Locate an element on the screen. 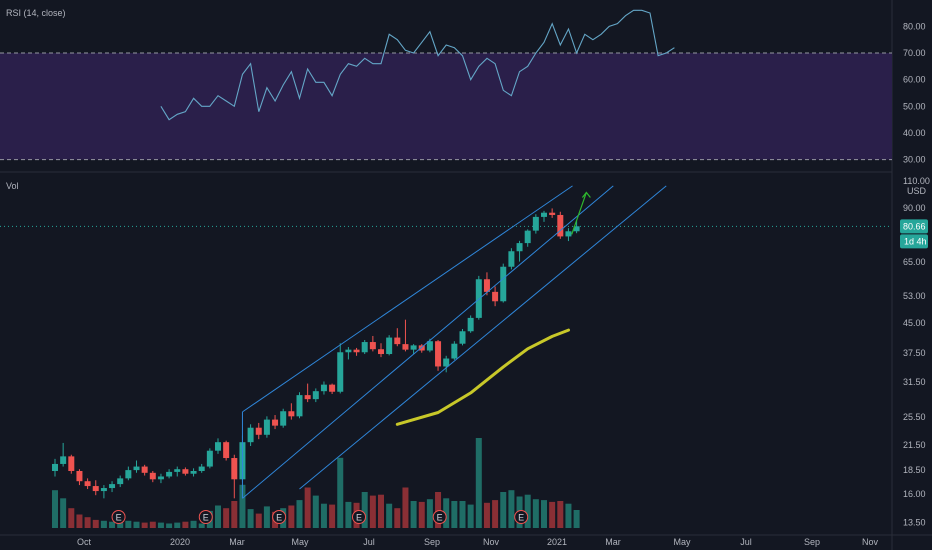  time-axis-label: Jul is located at coordinates (746, 542).